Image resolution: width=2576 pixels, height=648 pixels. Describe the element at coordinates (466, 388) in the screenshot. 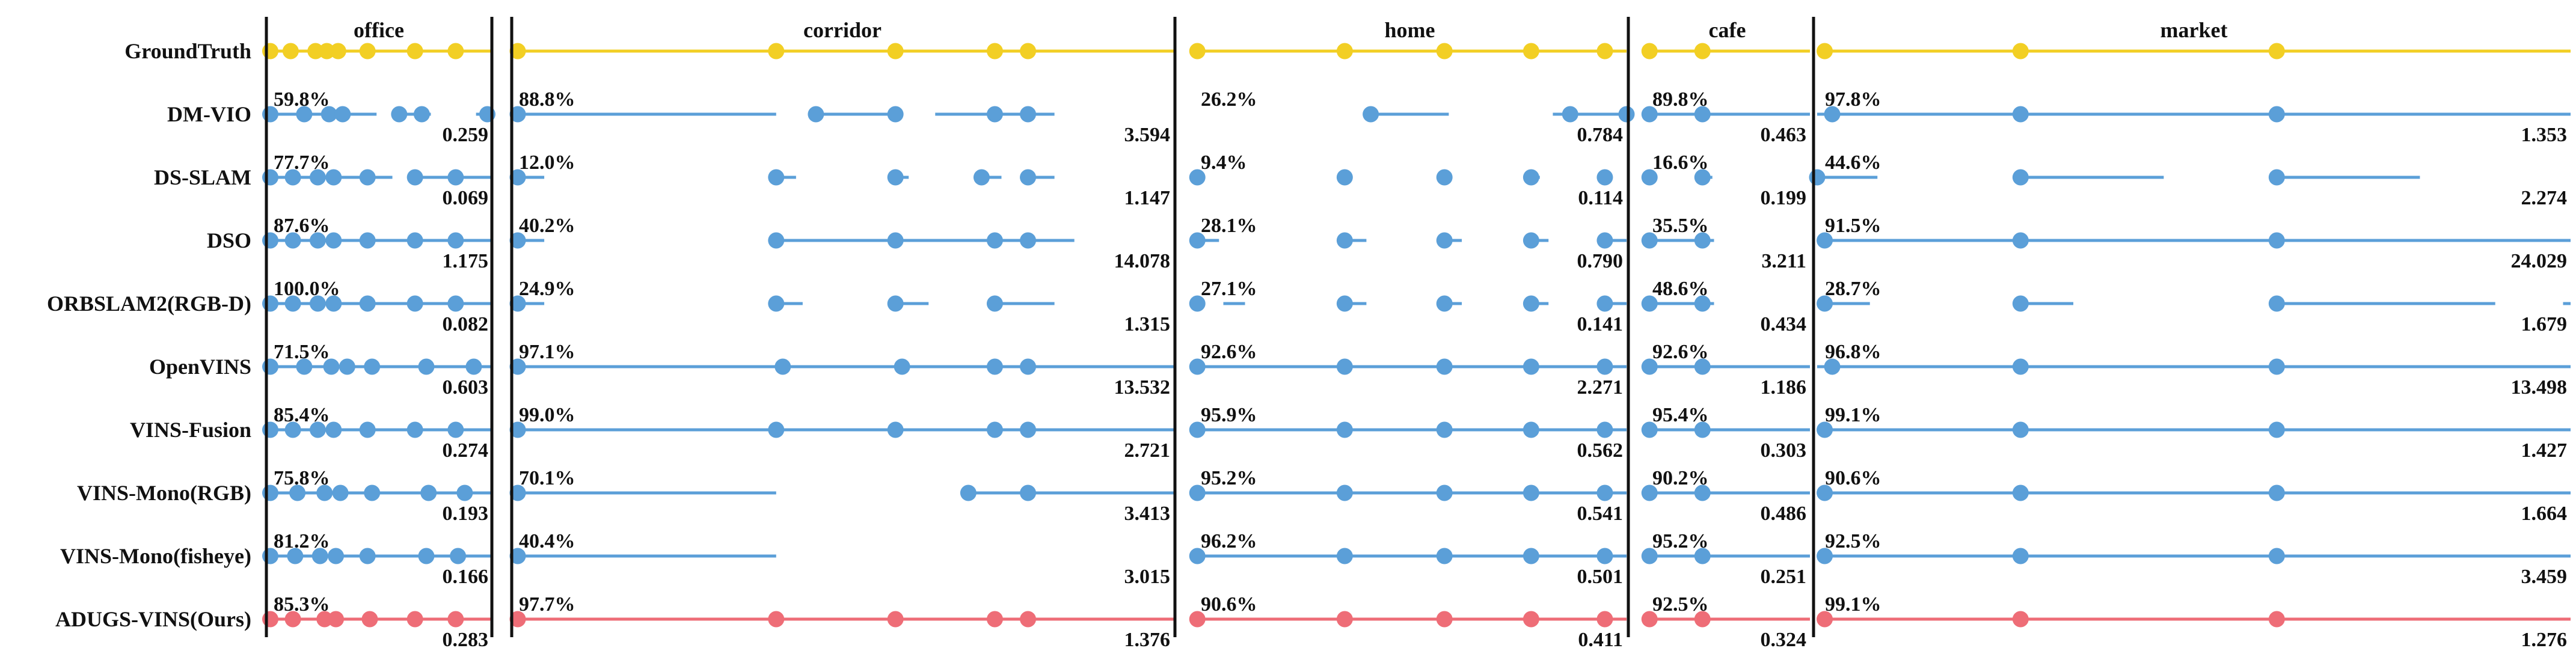

I see `value-label-openvins-office: 0.603` at that location.